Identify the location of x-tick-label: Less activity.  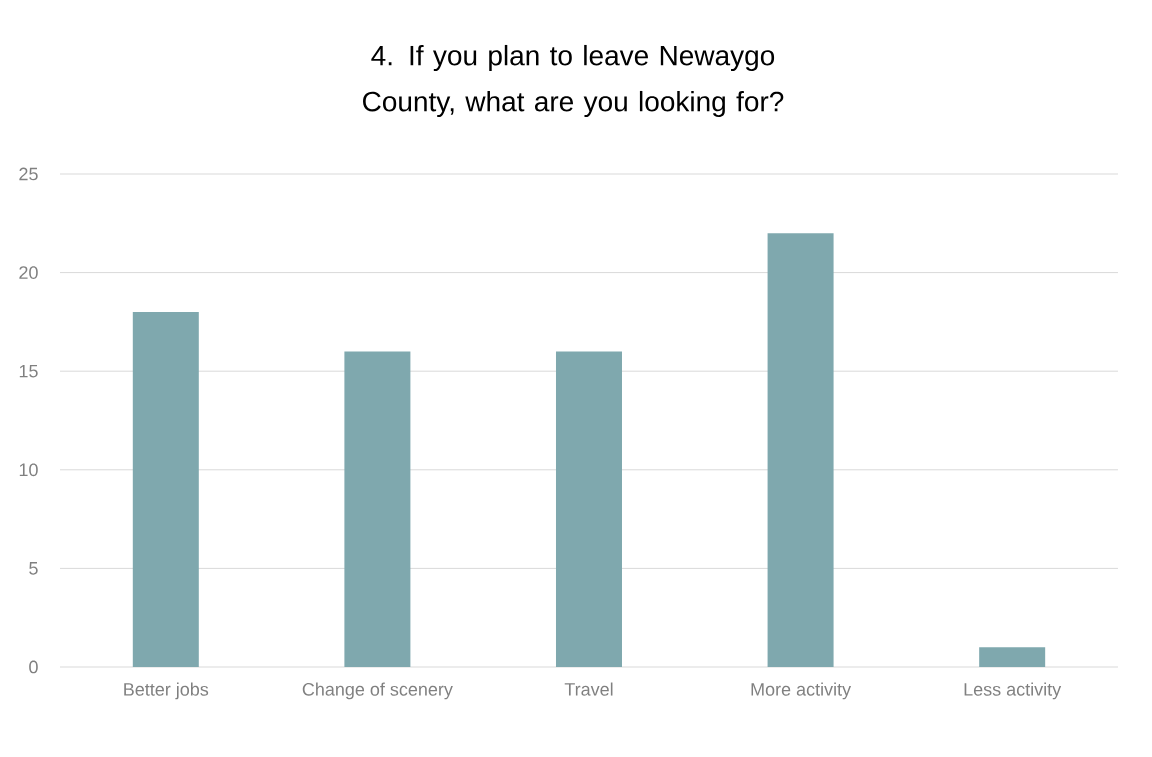
(1013, 691).